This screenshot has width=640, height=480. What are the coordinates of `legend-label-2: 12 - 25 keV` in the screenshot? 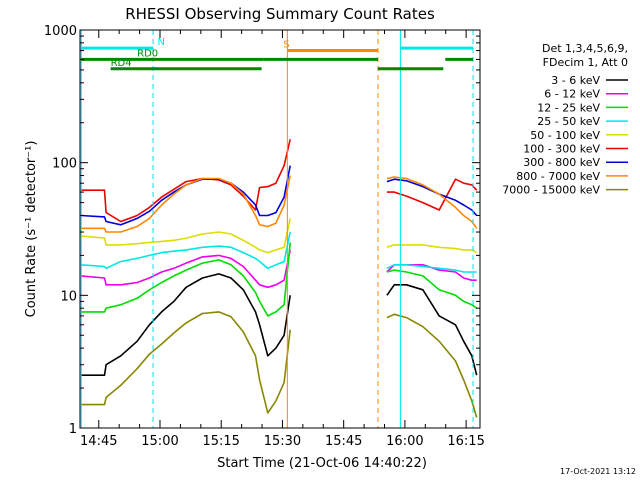 It's located at (568, 107).